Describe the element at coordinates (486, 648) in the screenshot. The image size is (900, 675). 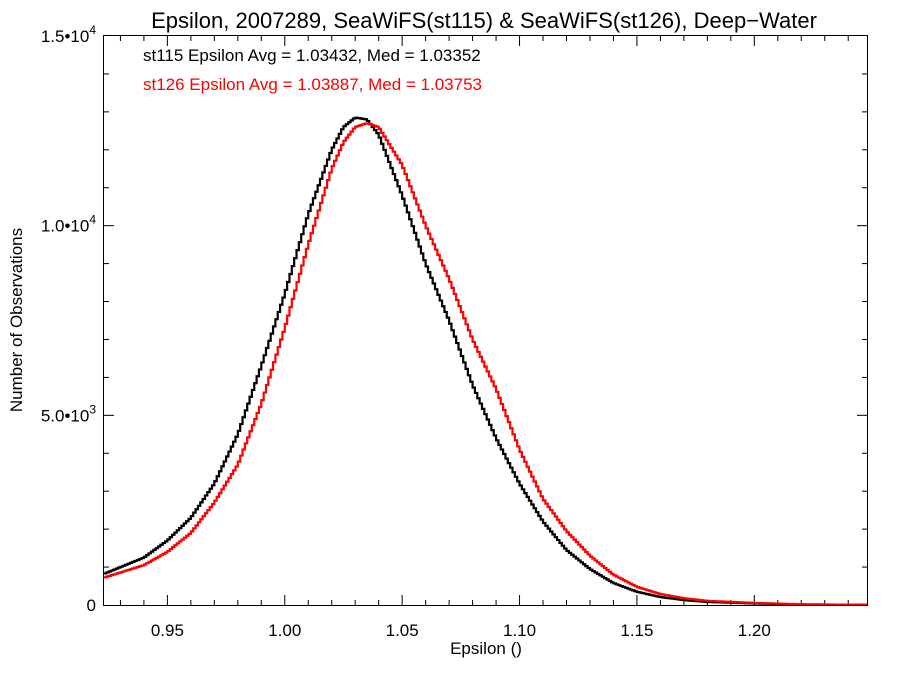
I see `x-axis-label: Epsilon ()` at that location.